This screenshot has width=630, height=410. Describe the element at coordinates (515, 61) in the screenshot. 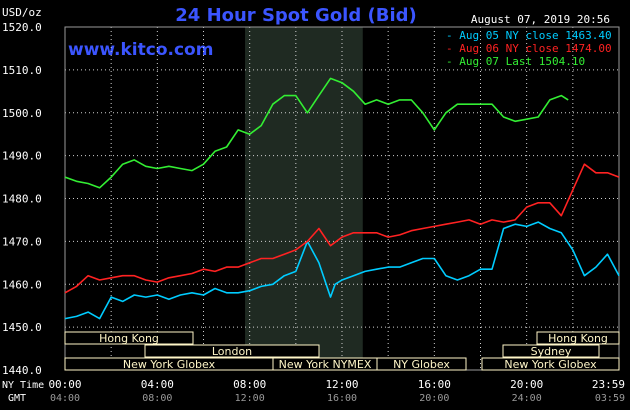

I see `legend-entry: - Aug 07 Last 1504.10` at that location.